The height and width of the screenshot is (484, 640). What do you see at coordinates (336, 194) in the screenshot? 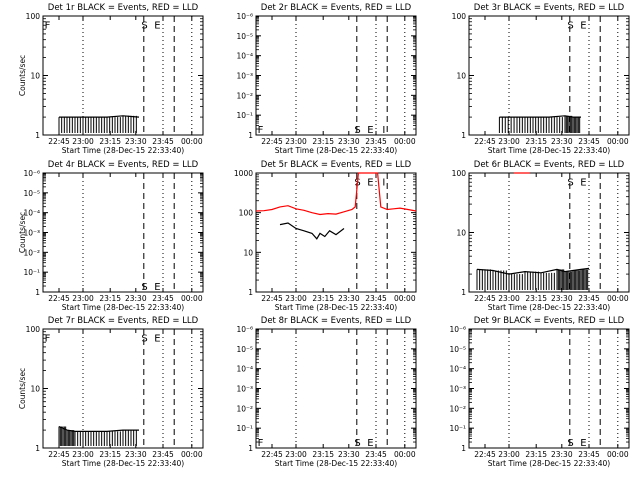
I see `series-line` at bounding box center [336, 194].